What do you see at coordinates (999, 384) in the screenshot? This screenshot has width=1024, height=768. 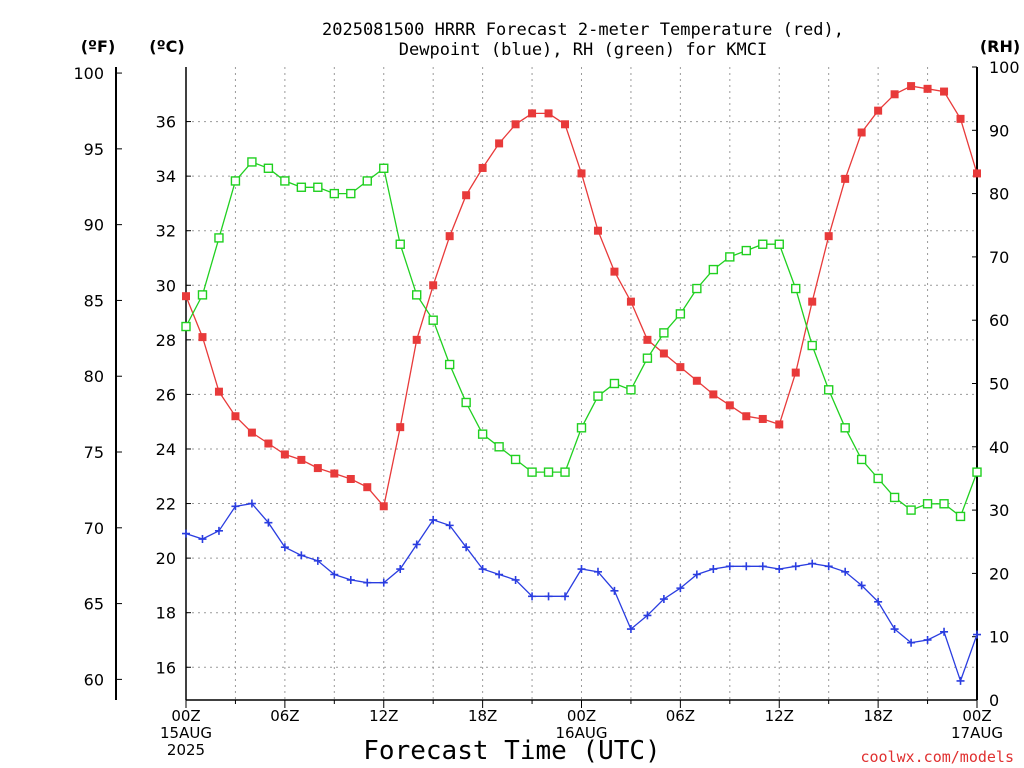 I see `rh-tick-label: 50` at bounding box center [999, 384].